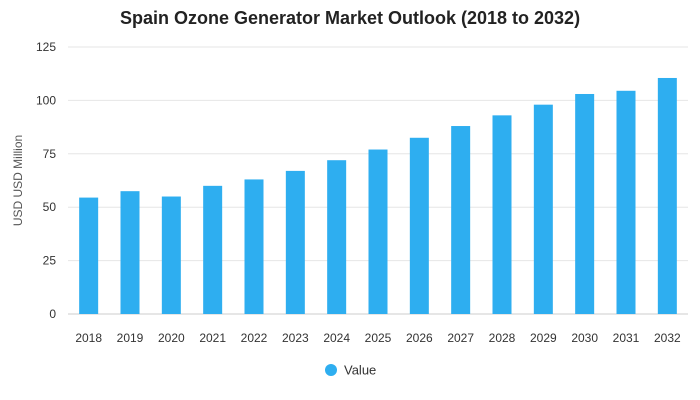  Describe the element at coordinates (543, 209) in the screenshot. I see `bar-2029` at that location.